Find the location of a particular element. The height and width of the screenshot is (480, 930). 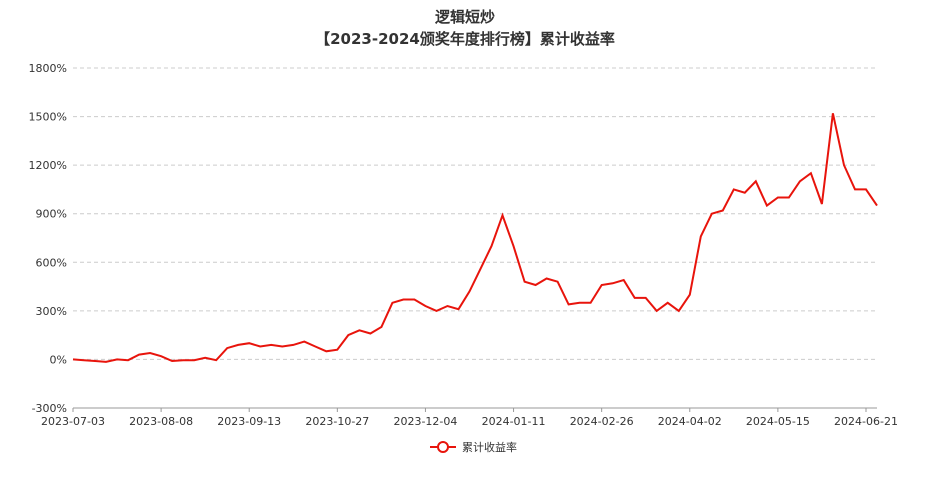

x-tick-label: 2024-05-15 is located at coordinates (778, 421).